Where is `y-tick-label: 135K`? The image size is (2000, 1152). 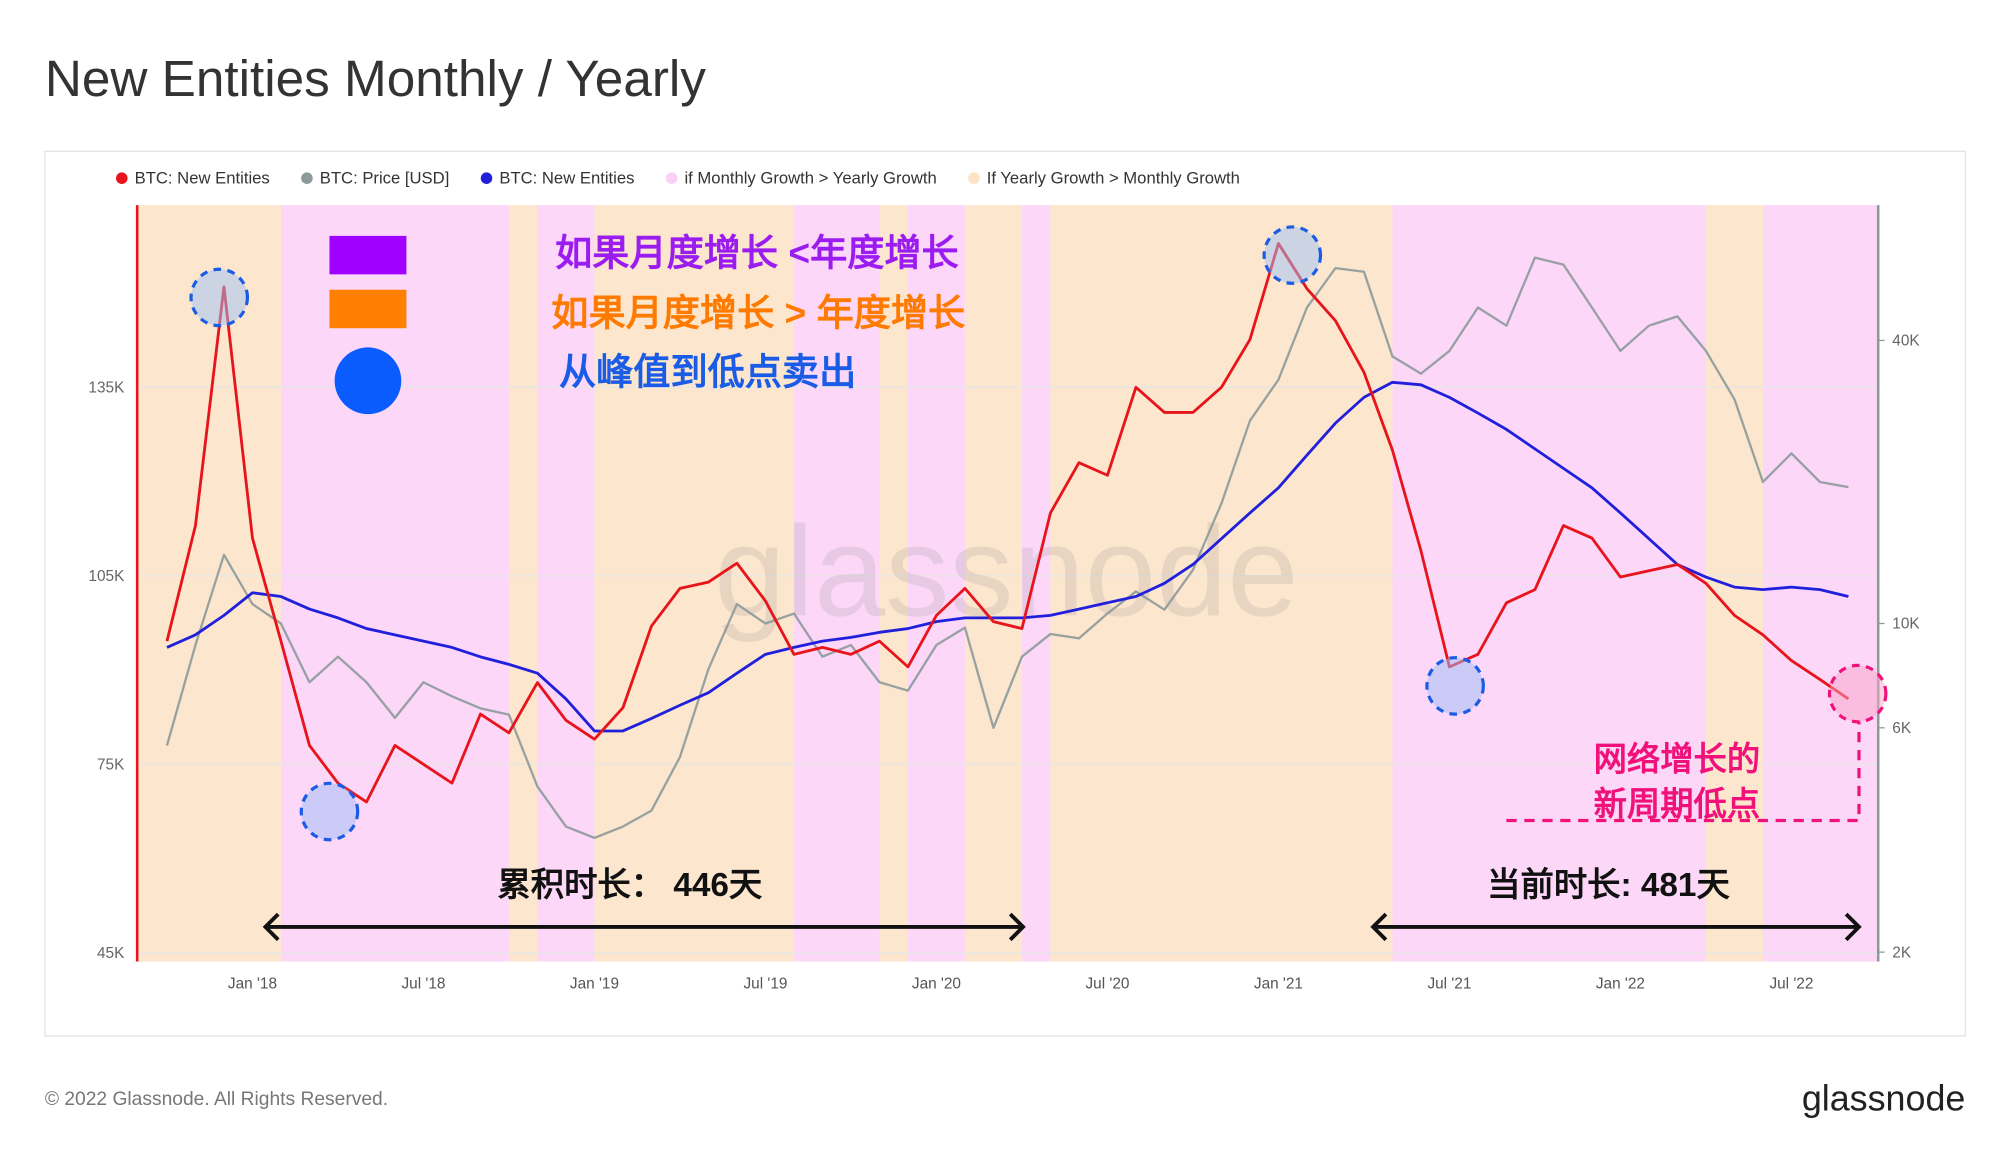
y-tick-label: 135K is located at coordinates (106, 387).